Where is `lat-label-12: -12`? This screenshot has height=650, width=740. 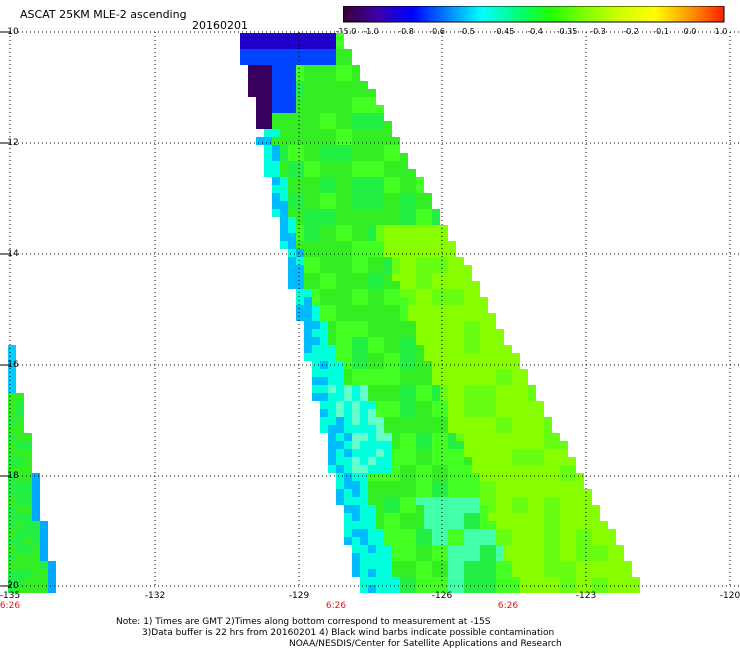 lat-label-12: -12 is located at coordinates (11, 143).